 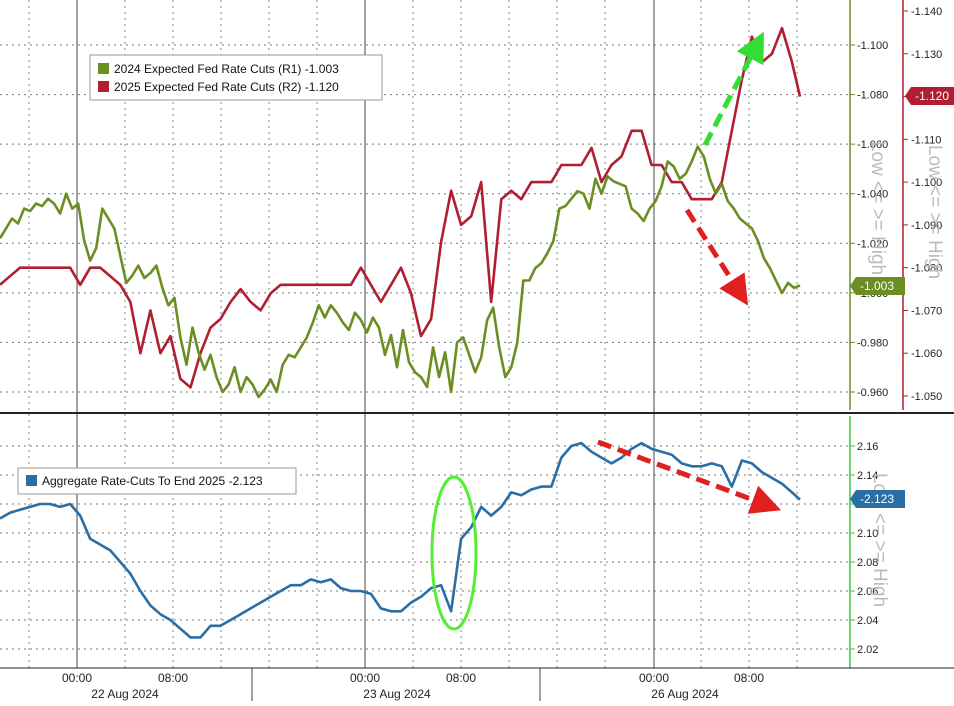 What do you see at coordinates (236, 77) in the screenshot?
I see `legend-top-box` at bounding box center [236, 77].